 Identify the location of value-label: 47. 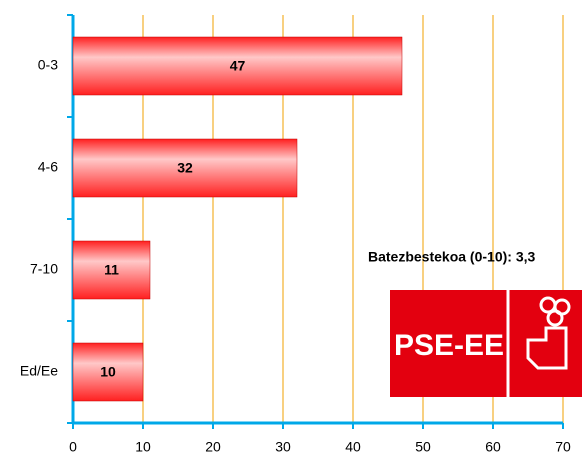
(238, 66).